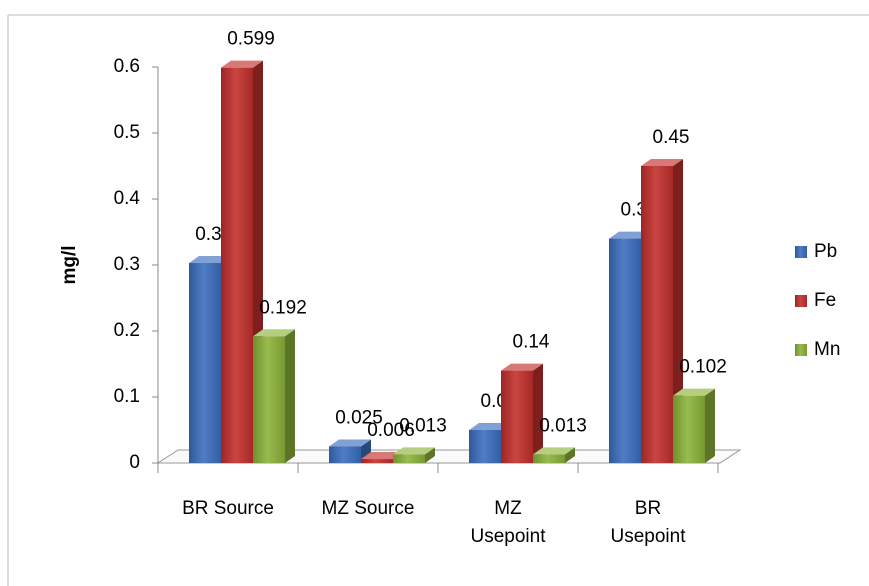  What do you see at coordinates (391, 430) in the screenshot?
I see `data-label: 0.006` at bounding box center [391, 430].